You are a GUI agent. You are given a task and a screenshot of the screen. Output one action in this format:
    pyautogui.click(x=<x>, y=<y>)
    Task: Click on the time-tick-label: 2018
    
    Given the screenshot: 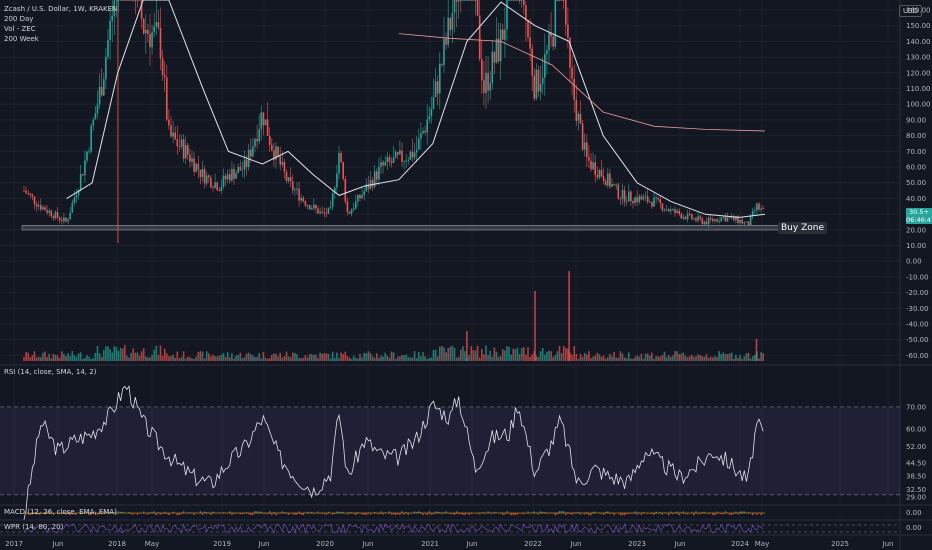 What is the action you would take?
    pyautogui.click(x=117, y=544)
    